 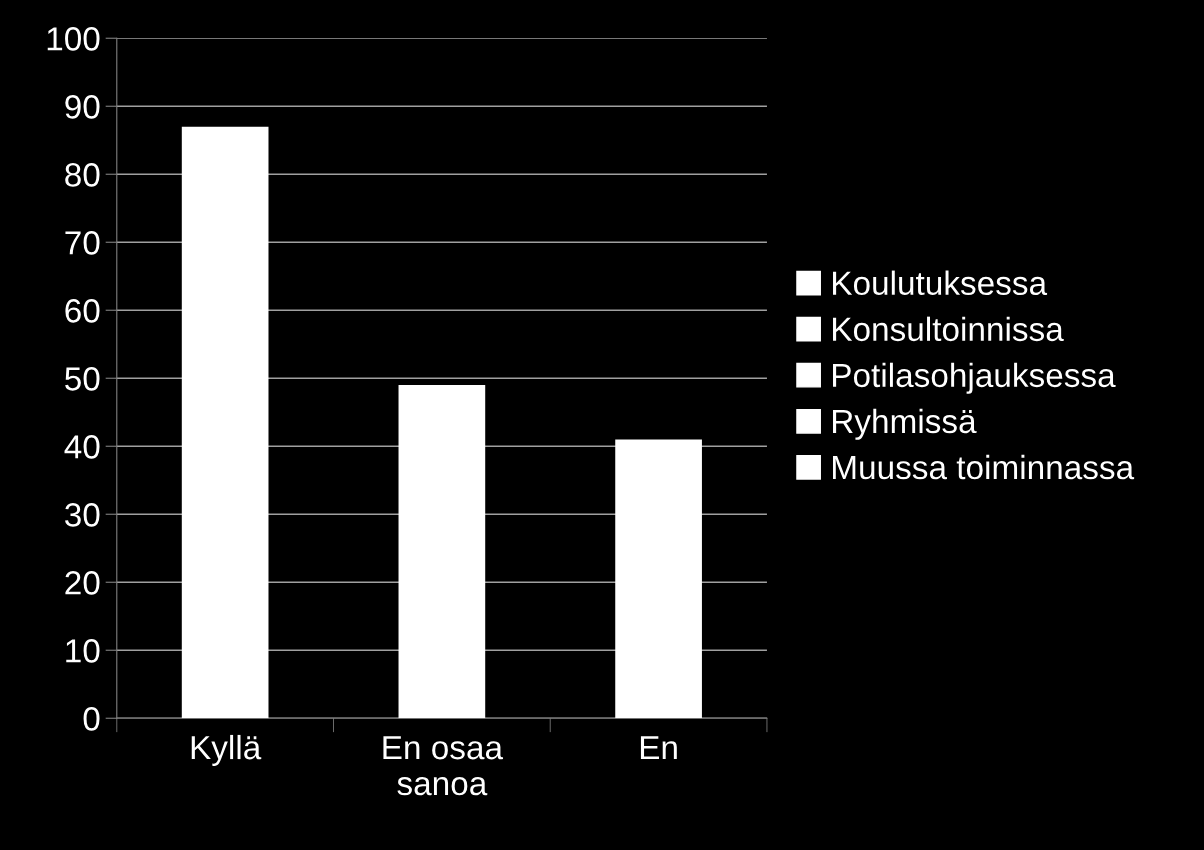 What do you see at coordinates (82, 107) in the screenshot?
I see `y-tick-label: 90` at bounding box center [82, 107].